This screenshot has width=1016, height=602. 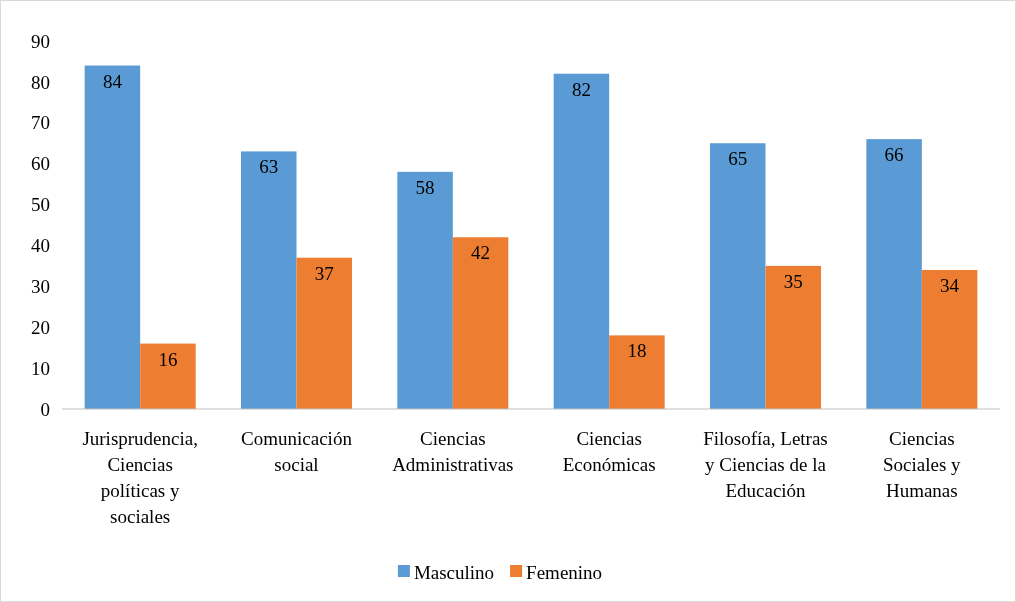 I want to click on y-tick-label: 40, so click(x=40, y=246).